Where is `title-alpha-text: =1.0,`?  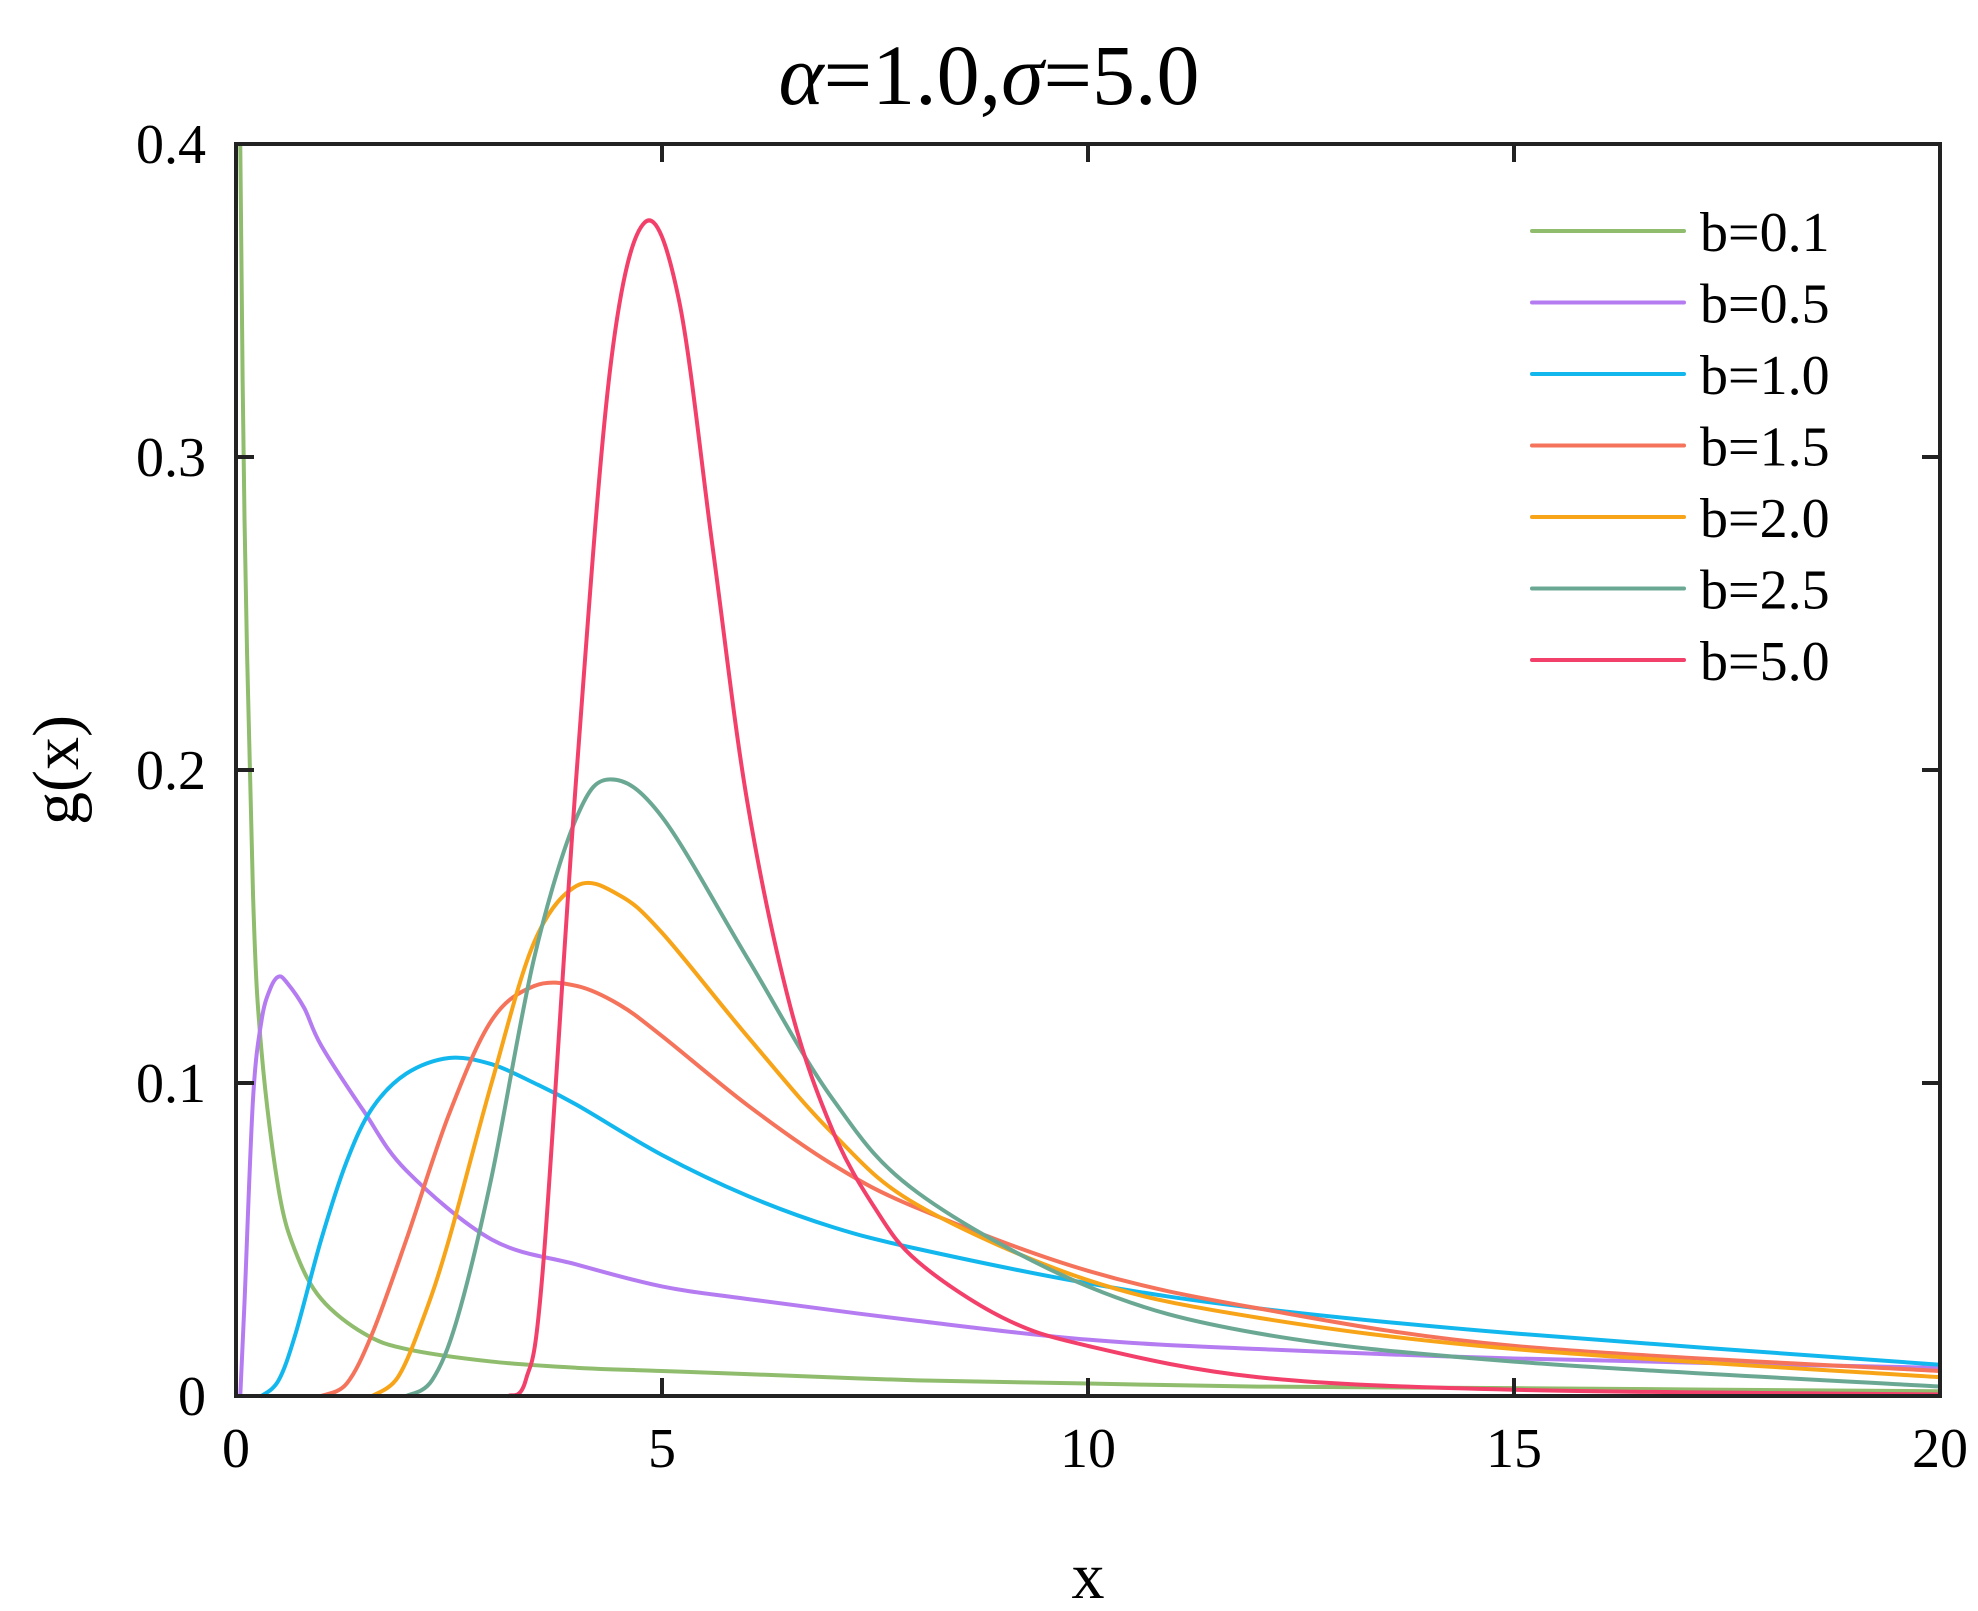 title-alpha-text: =1.0, is located at coordinates (913, 75).